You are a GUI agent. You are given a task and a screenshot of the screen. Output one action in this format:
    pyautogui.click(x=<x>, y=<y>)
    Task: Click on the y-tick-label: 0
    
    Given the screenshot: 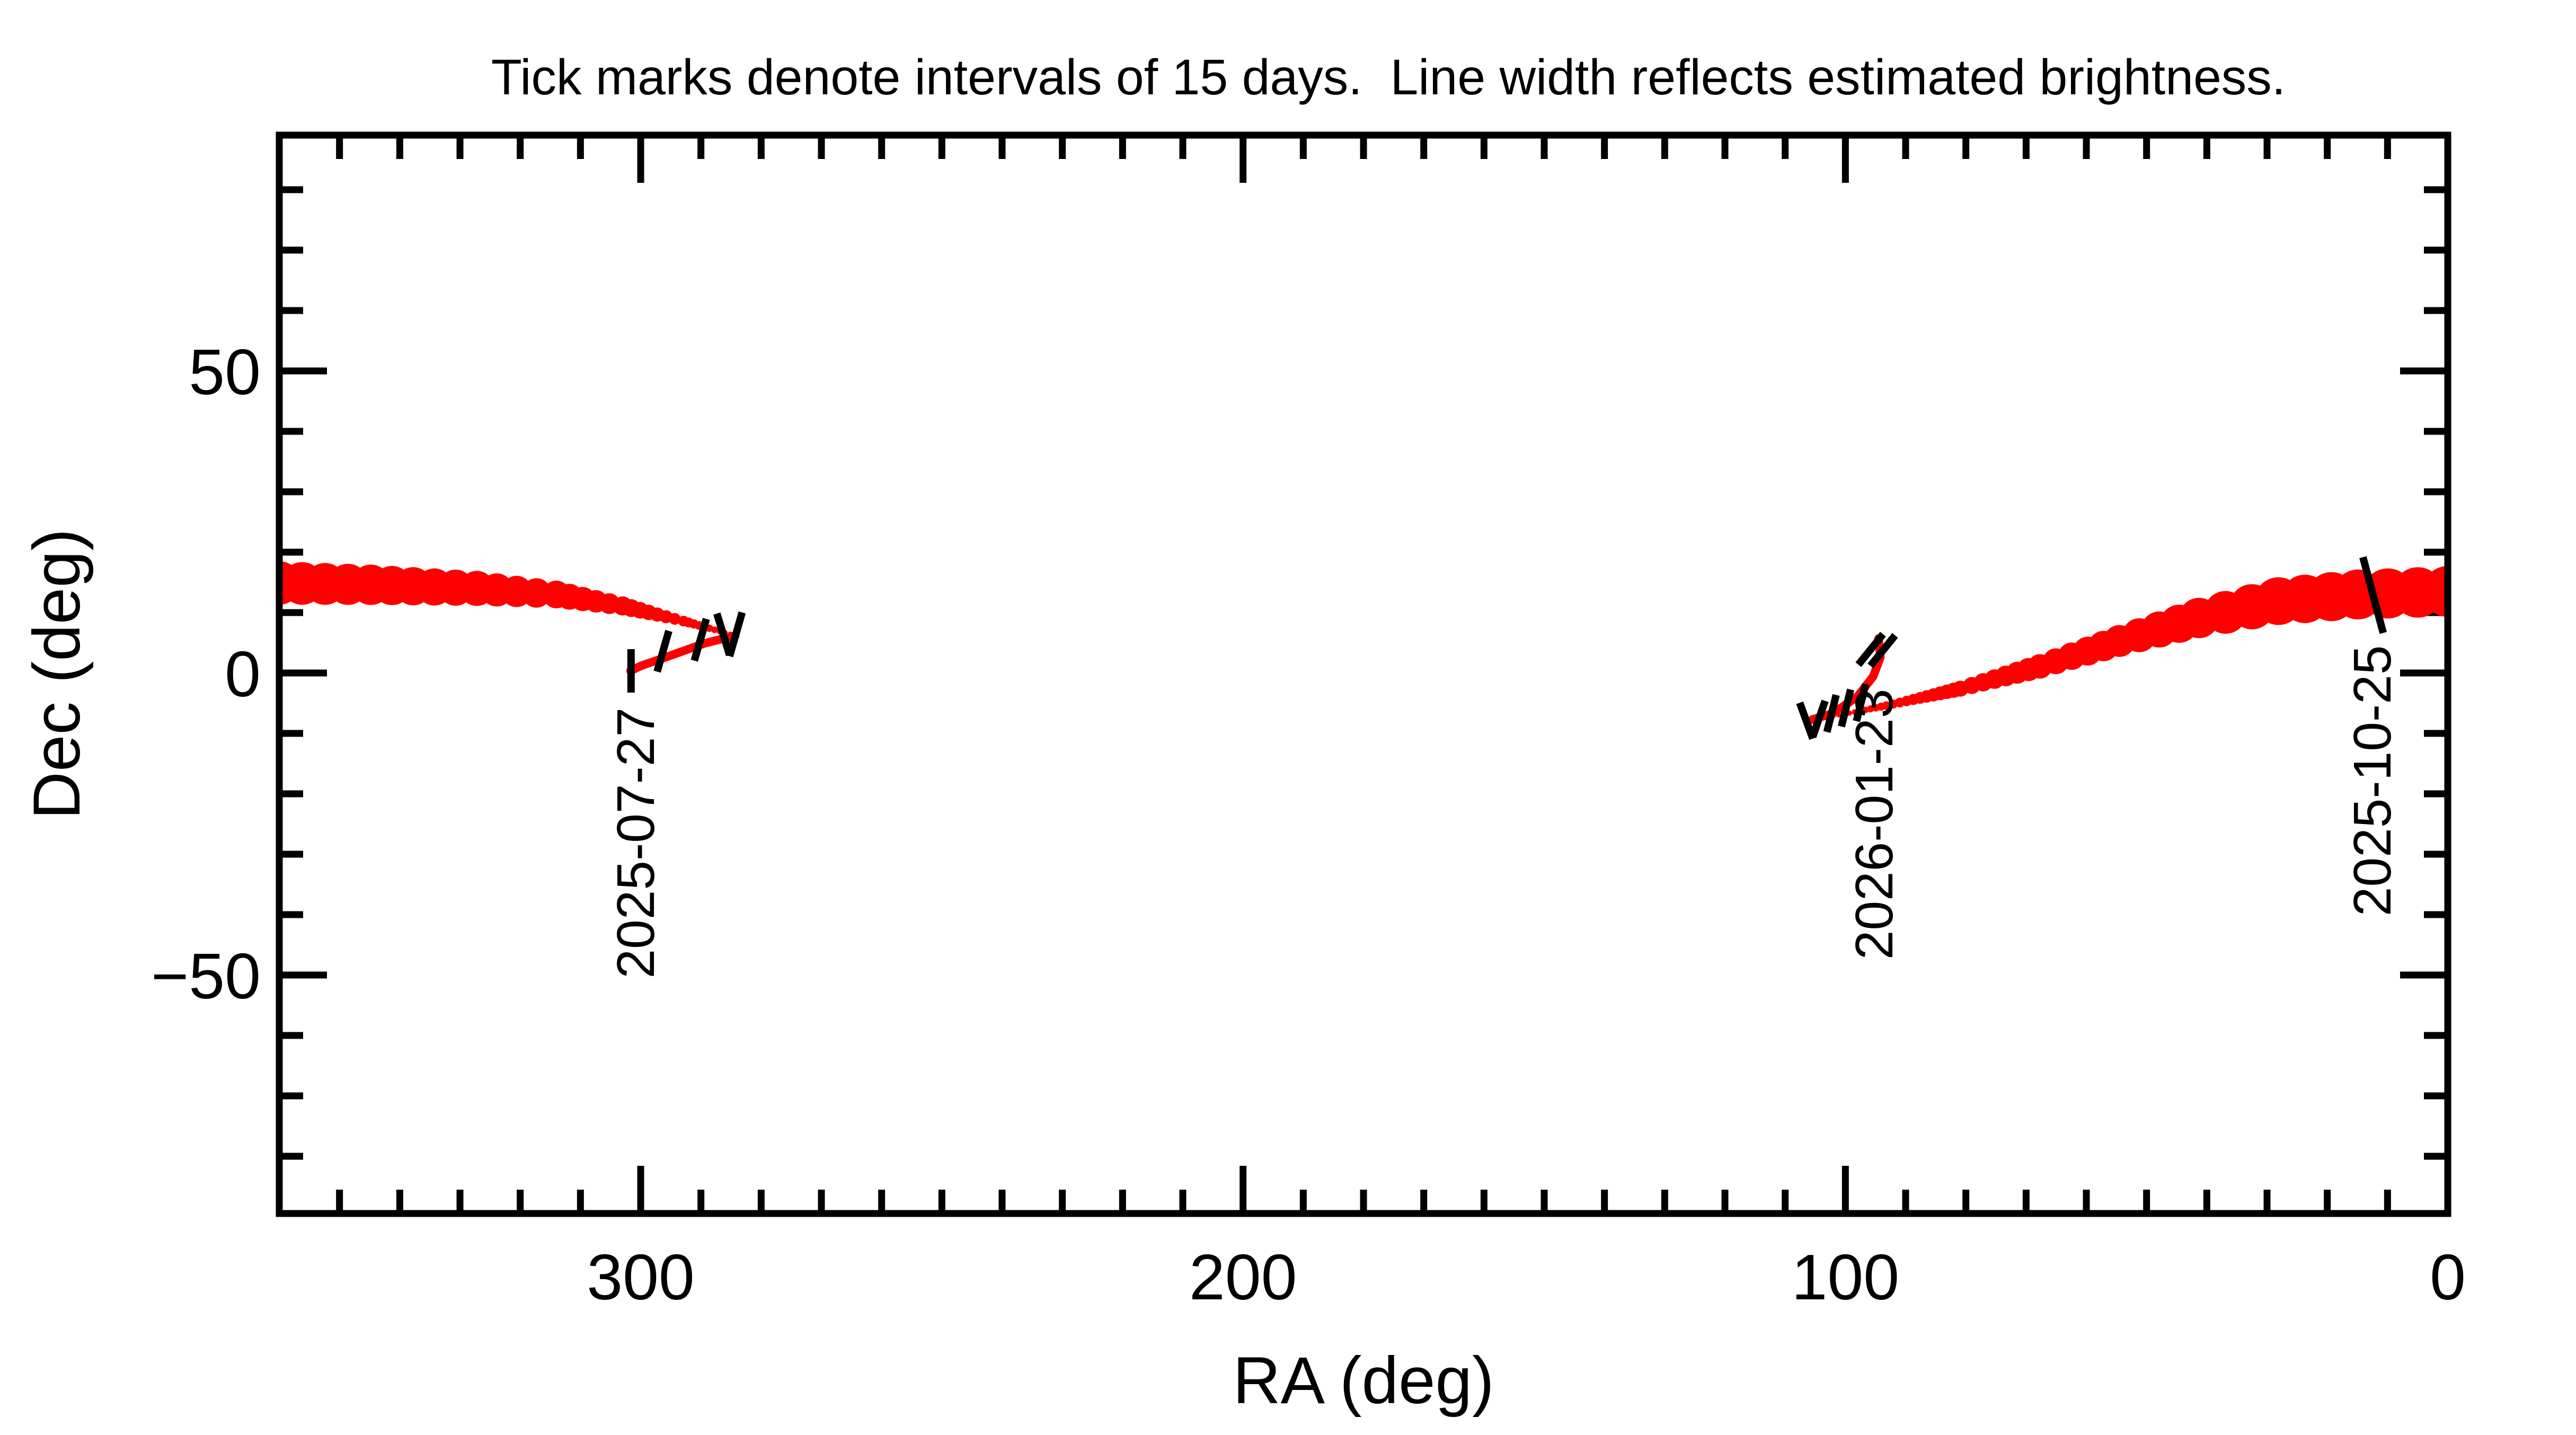 What is the action you would take?
    pyautogui.click(x=243, y=674)
    